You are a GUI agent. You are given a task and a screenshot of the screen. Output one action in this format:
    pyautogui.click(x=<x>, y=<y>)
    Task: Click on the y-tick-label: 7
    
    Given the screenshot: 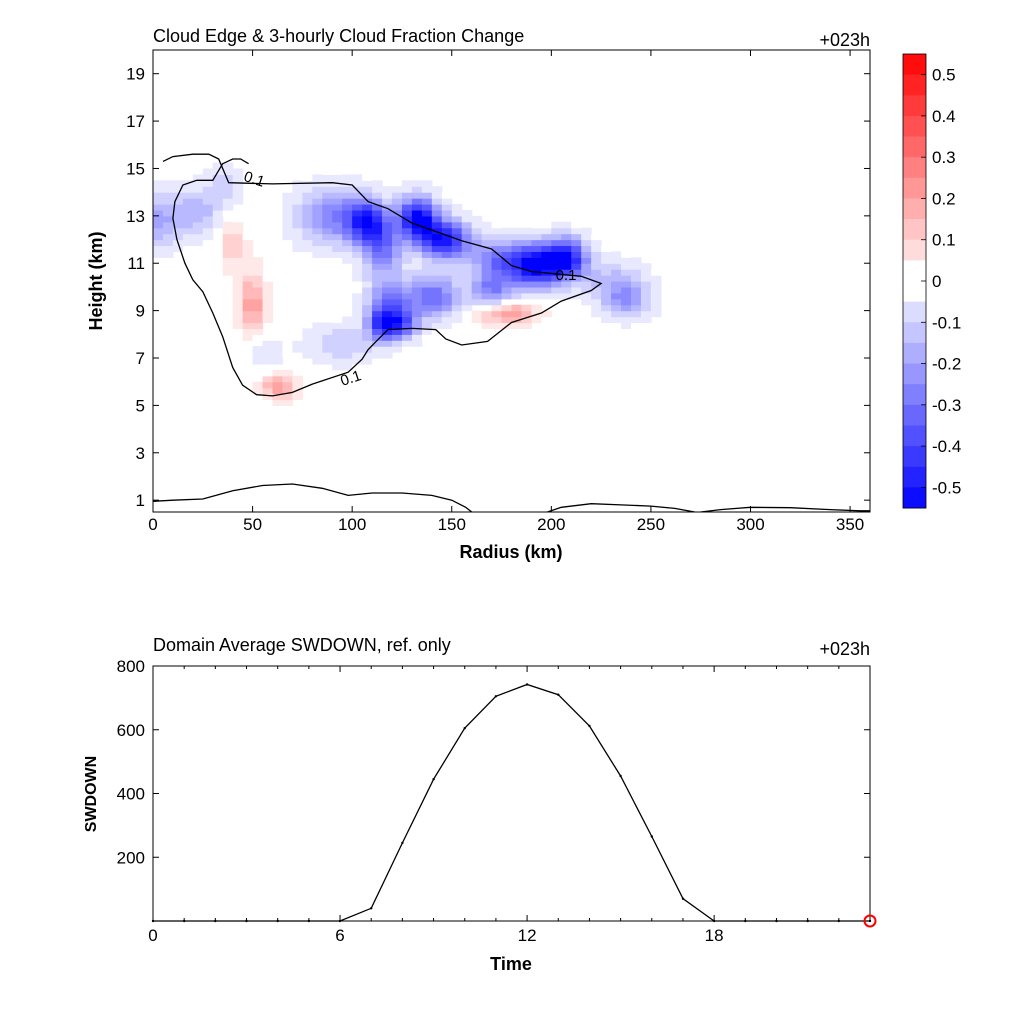 What is the action you would take?
    pyautogui.click(x=140, y=358)
    